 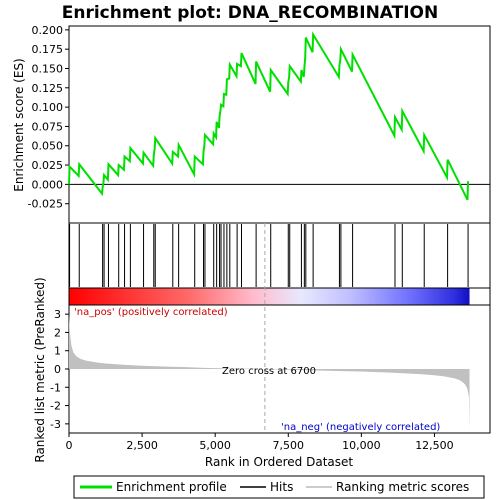 What do you see at coordinates (260, 442) in the screenshot?
I see `x-axis-ticks: 0 2,500 5,000 7,500 10,000 12,500` at bounding box center [260, 442].